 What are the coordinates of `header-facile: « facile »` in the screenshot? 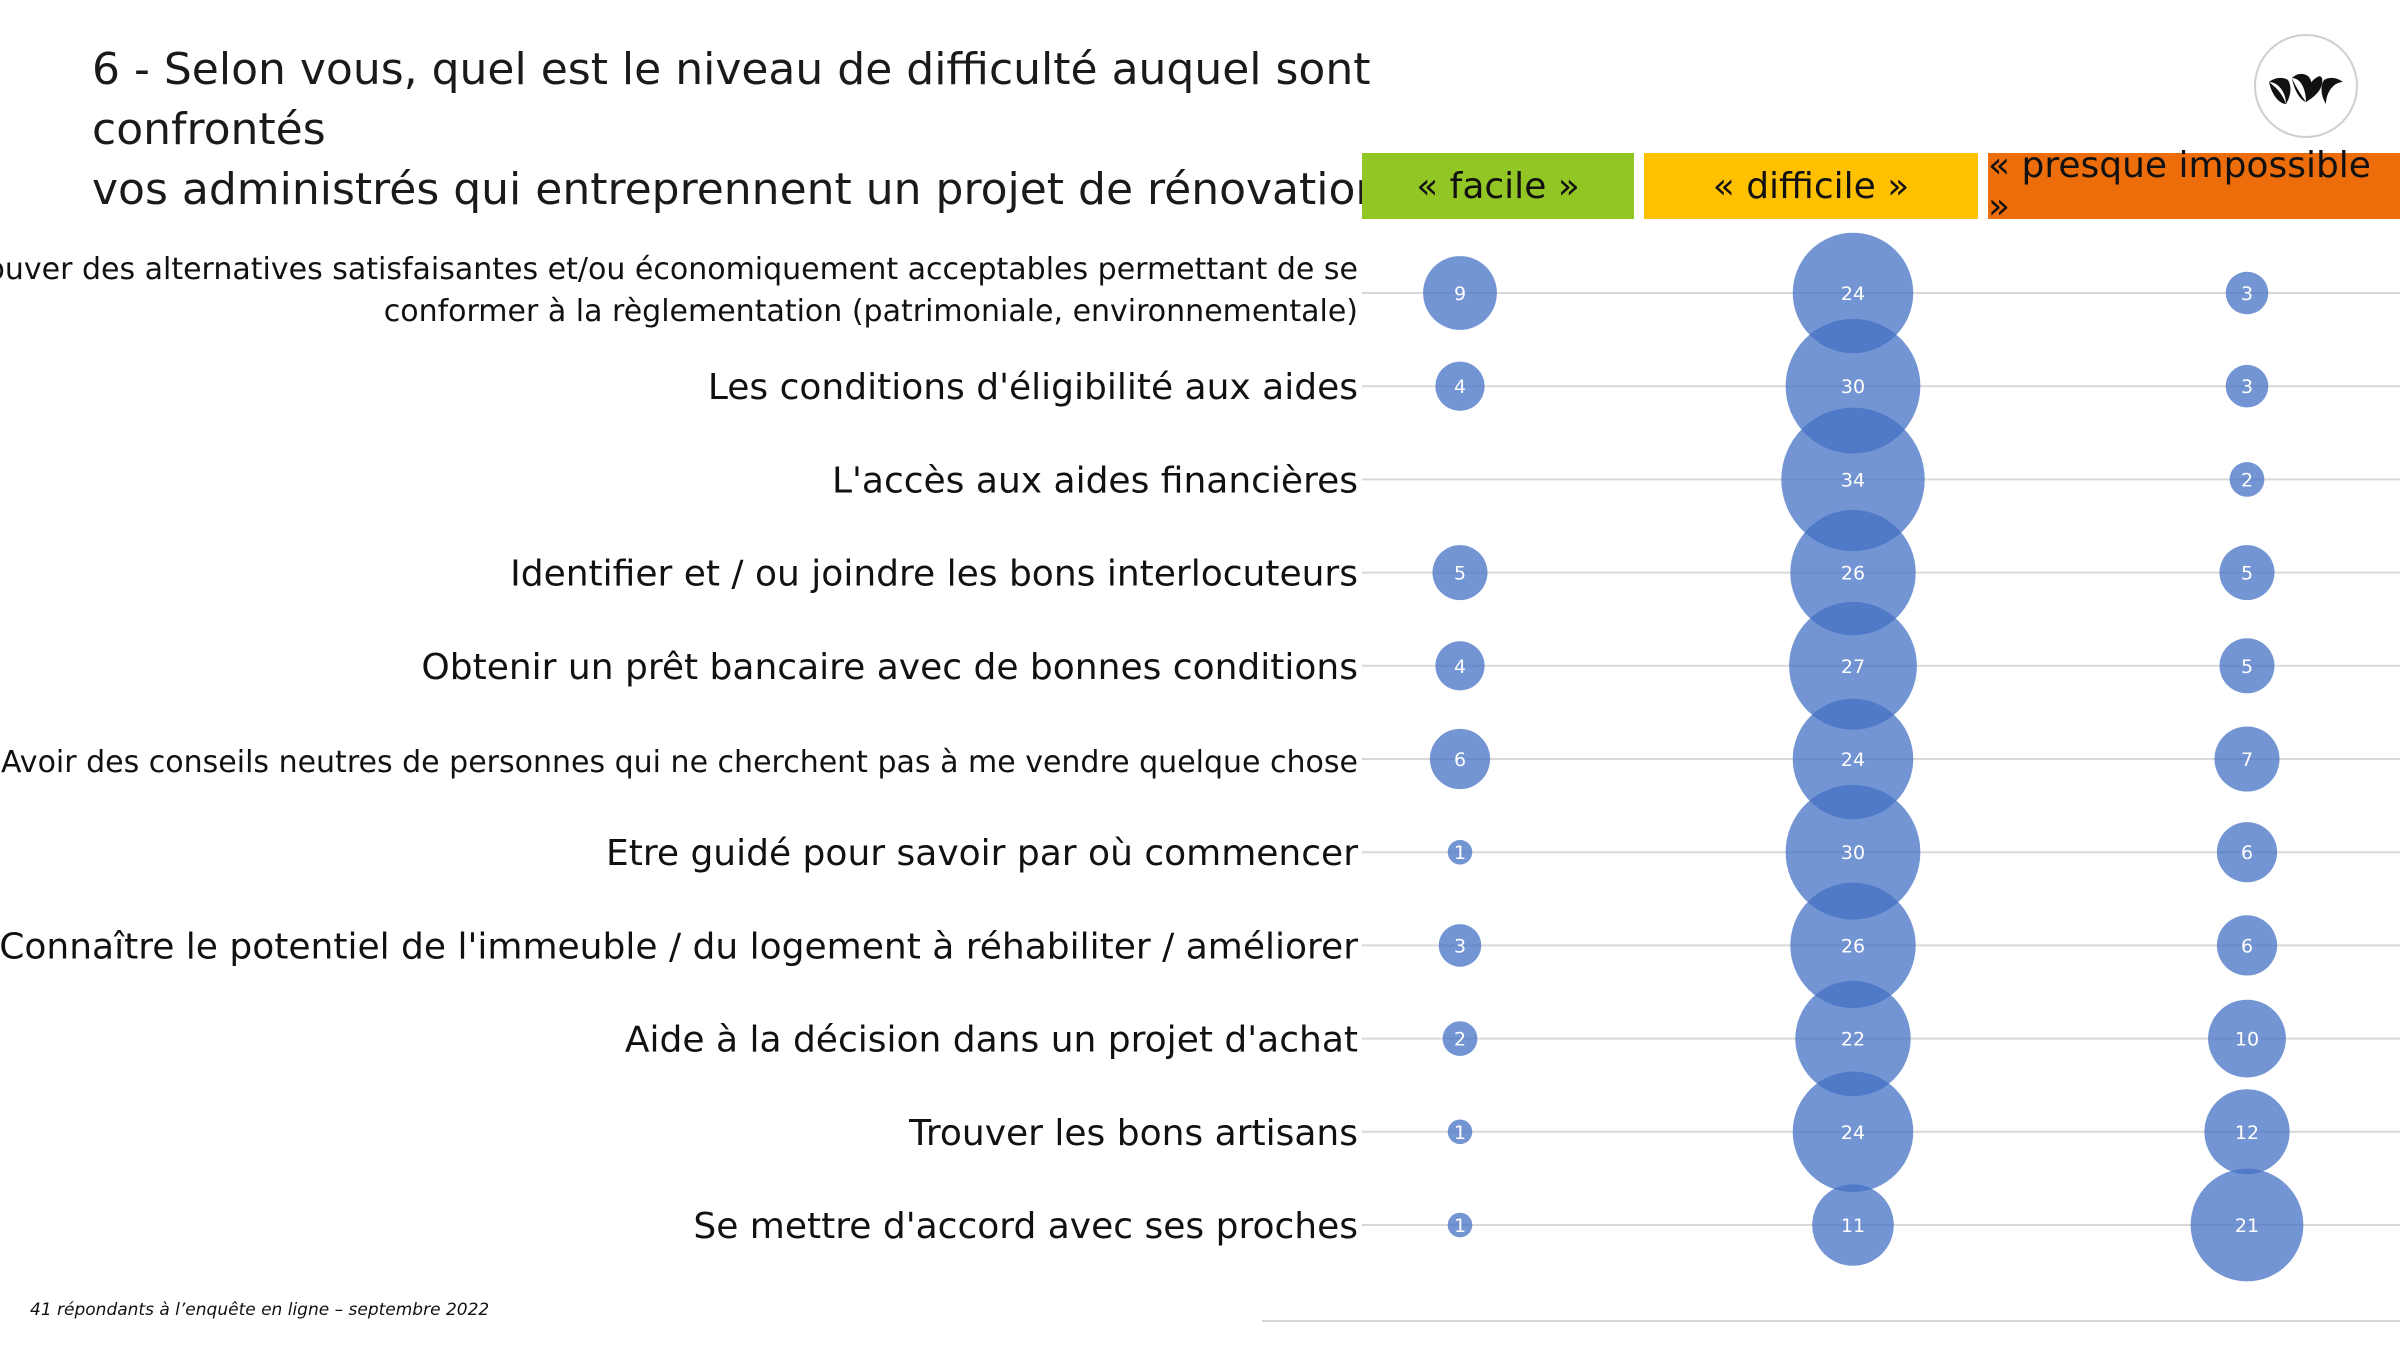 It's located at (1498, 186).